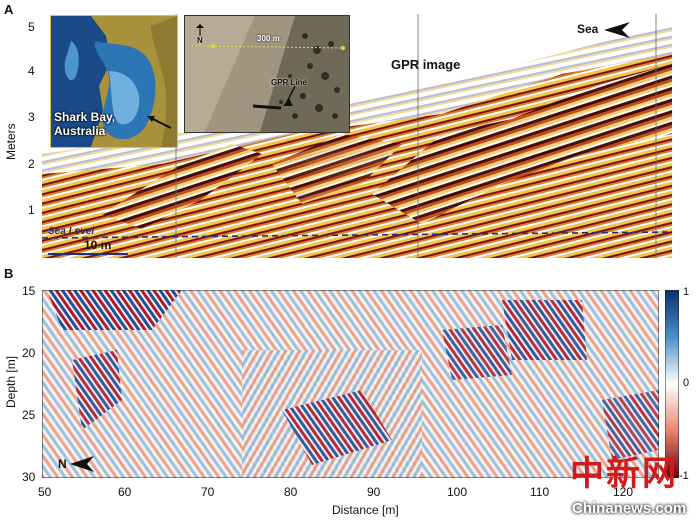 The image size is (700, 522). Describe the element at coordinates (31, 117) in the screenshot. I see `panel-a-y-tick: 3` at that location.